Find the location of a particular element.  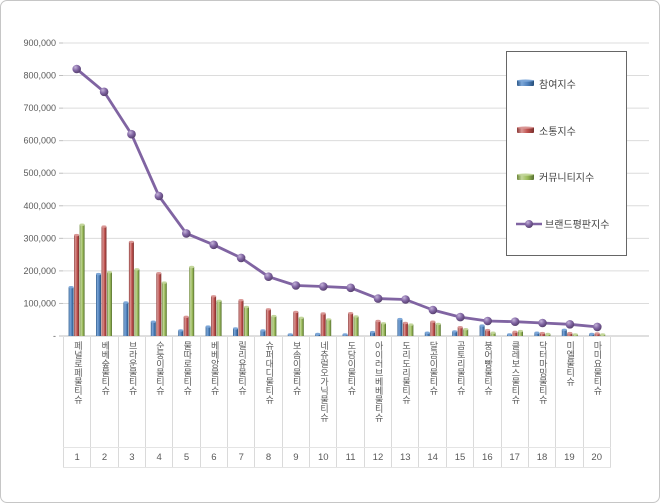

y-tick-label: 700,000 is located at coordinates (39, 108).